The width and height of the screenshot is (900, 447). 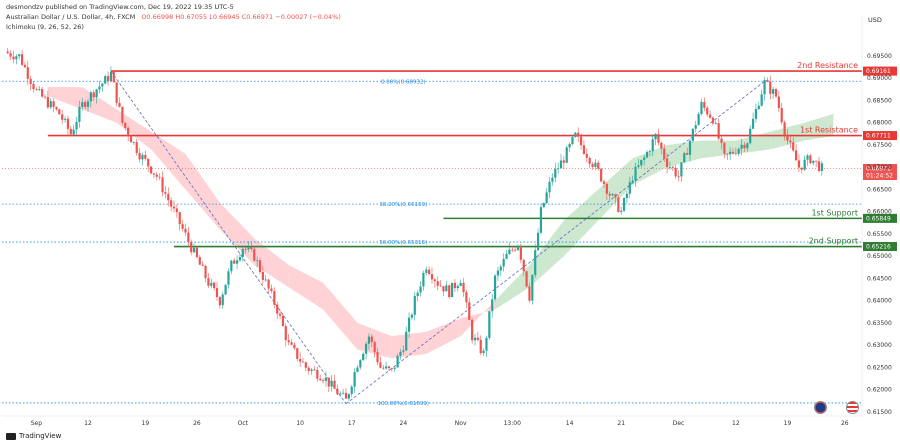 I want to click on y-tick-label: 0.64000, so click(x=879, y=301).